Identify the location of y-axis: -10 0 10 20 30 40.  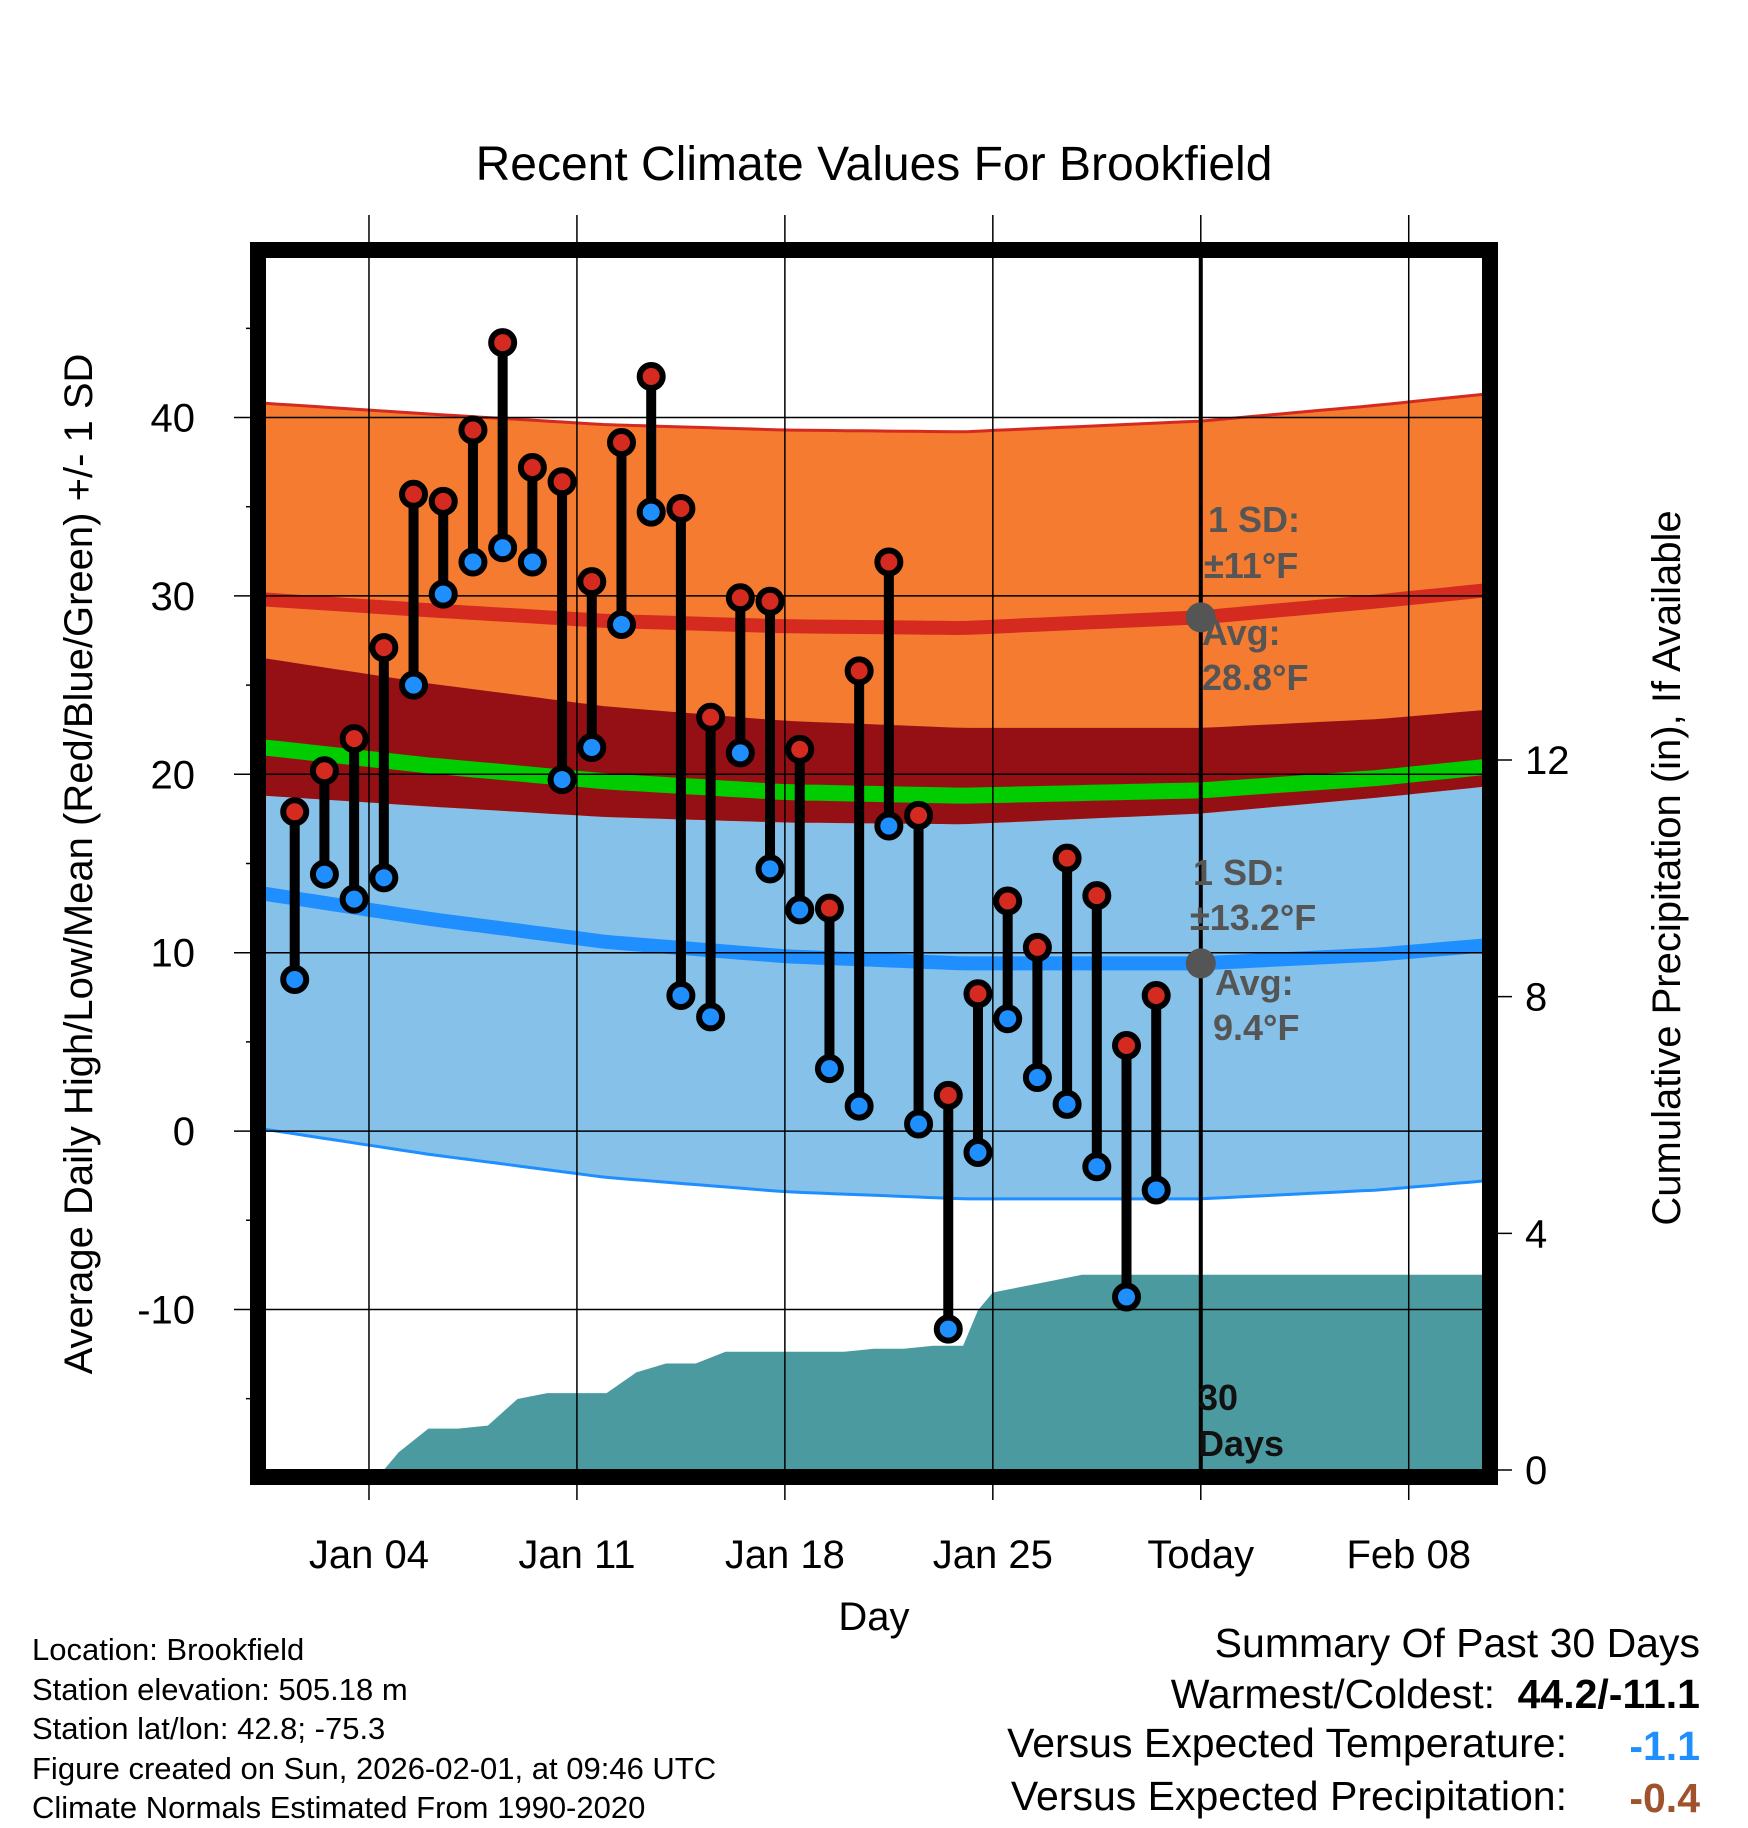
(197, 863).